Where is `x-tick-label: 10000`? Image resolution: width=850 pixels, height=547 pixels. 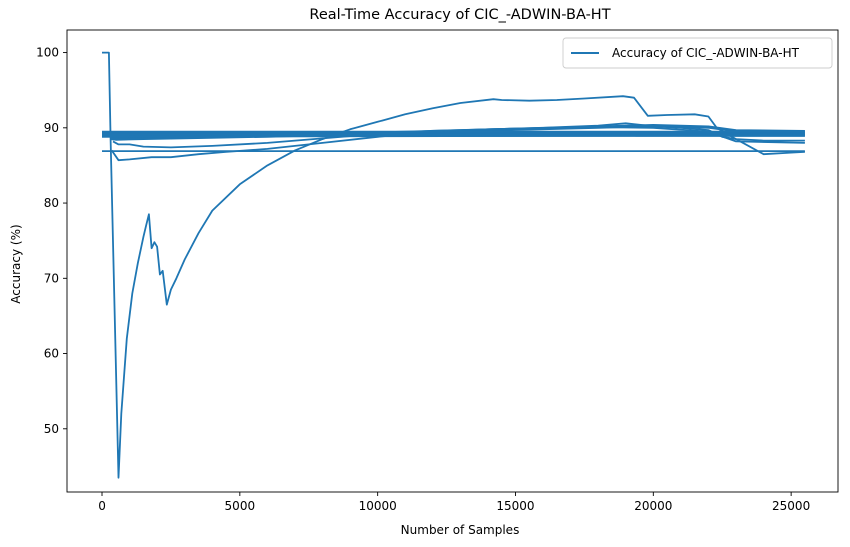
x-tick-label: 10000 is located at coordinates (378, 506).